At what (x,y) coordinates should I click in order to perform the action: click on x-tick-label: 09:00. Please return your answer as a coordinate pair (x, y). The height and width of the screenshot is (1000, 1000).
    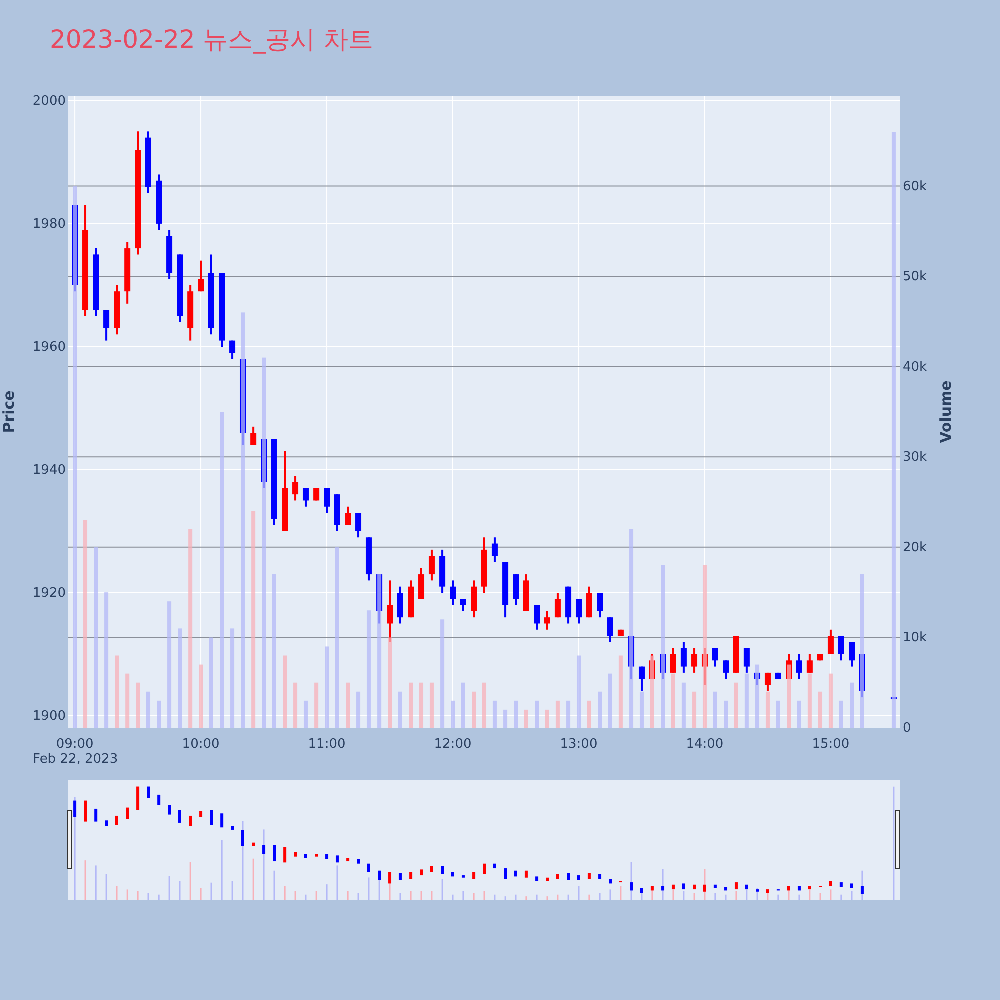
    Looking at the image, I should click on (75, 744).